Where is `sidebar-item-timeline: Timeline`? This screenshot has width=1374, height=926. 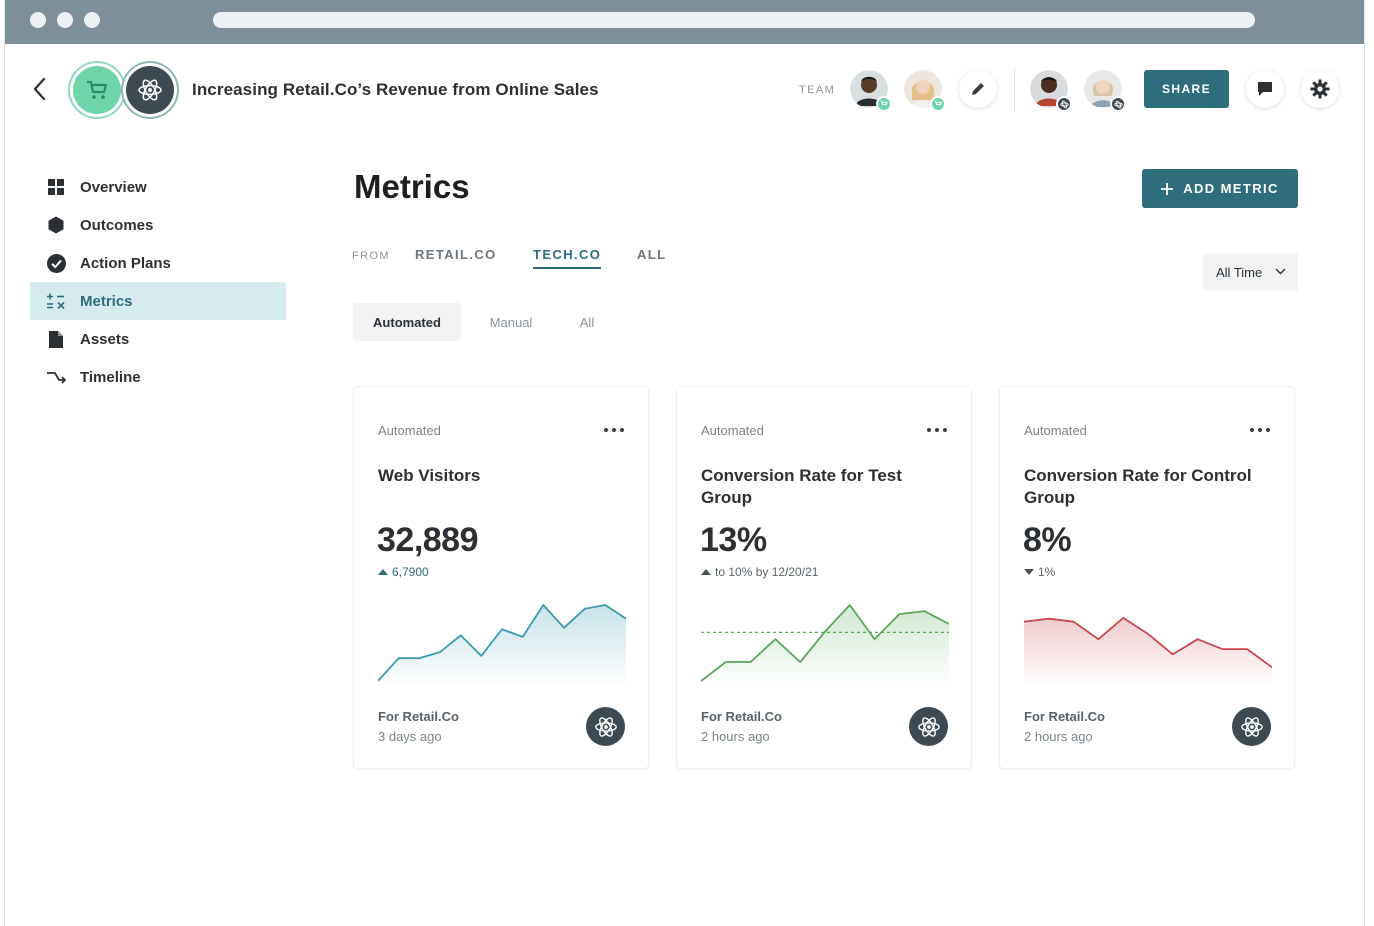
sidebar-item-timeline: Timeline is located at coordinates (158, 377).